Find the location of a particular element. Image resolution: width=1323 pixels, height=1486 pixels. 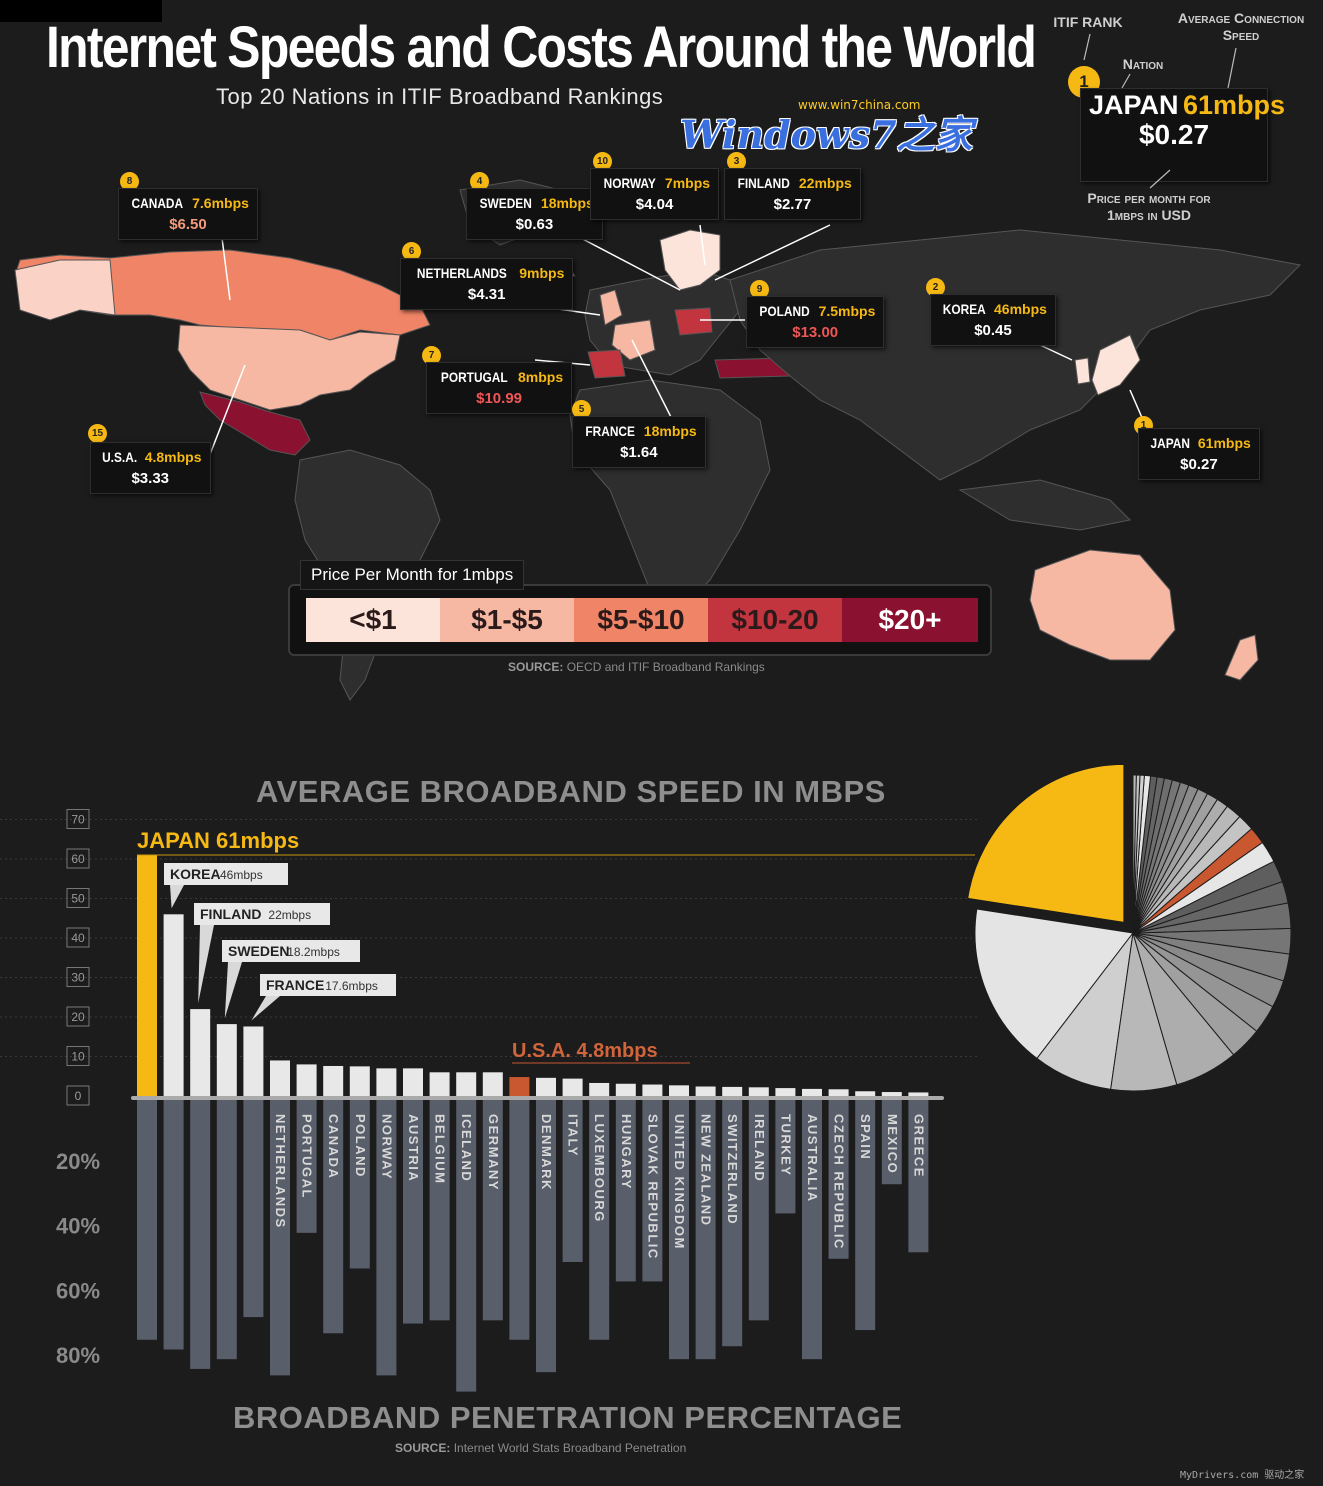

callout-price: $10.99 is located at coordinates (499, 398).